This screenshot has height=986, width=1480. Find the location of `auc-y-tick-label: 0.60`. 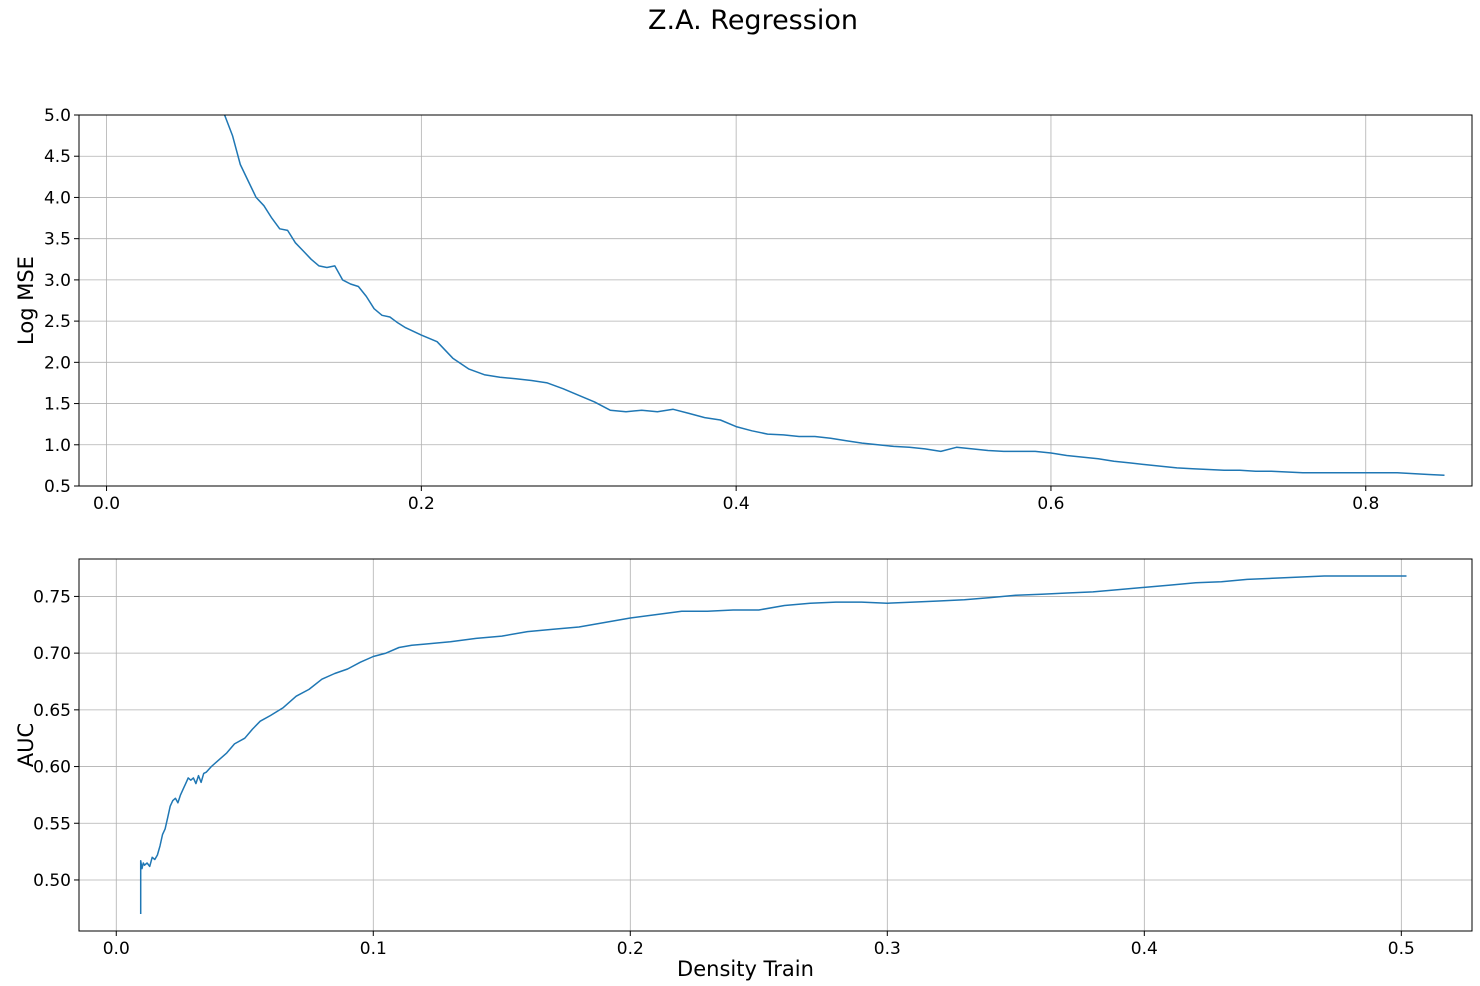

auc-y-tick-label: 0.60 is located at coordinates (52, 768).